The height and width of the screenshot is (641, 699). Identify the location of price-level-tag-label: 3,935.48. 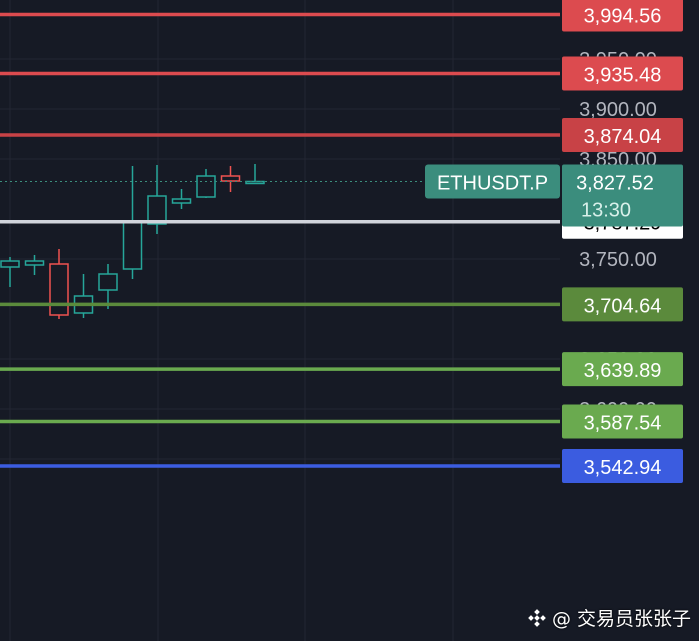
(623, 76).